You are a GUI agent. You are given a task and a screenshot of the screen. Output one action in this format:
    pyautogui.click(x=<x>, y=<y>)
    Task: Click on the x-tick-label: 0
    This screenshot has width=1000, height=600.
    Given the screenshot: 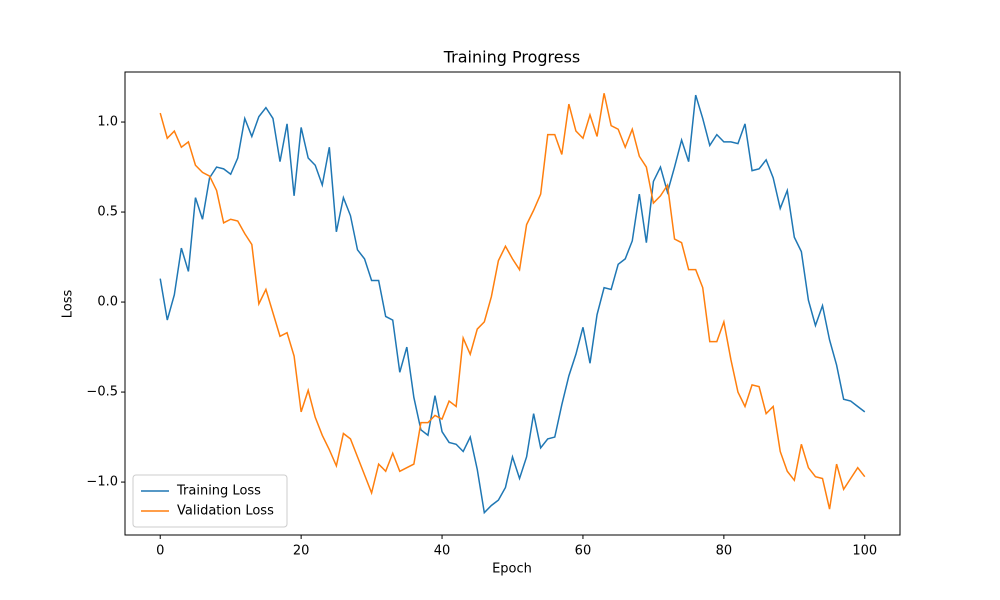 What is the action you would take?
    pyautogui.click(x=160, y=551)
    